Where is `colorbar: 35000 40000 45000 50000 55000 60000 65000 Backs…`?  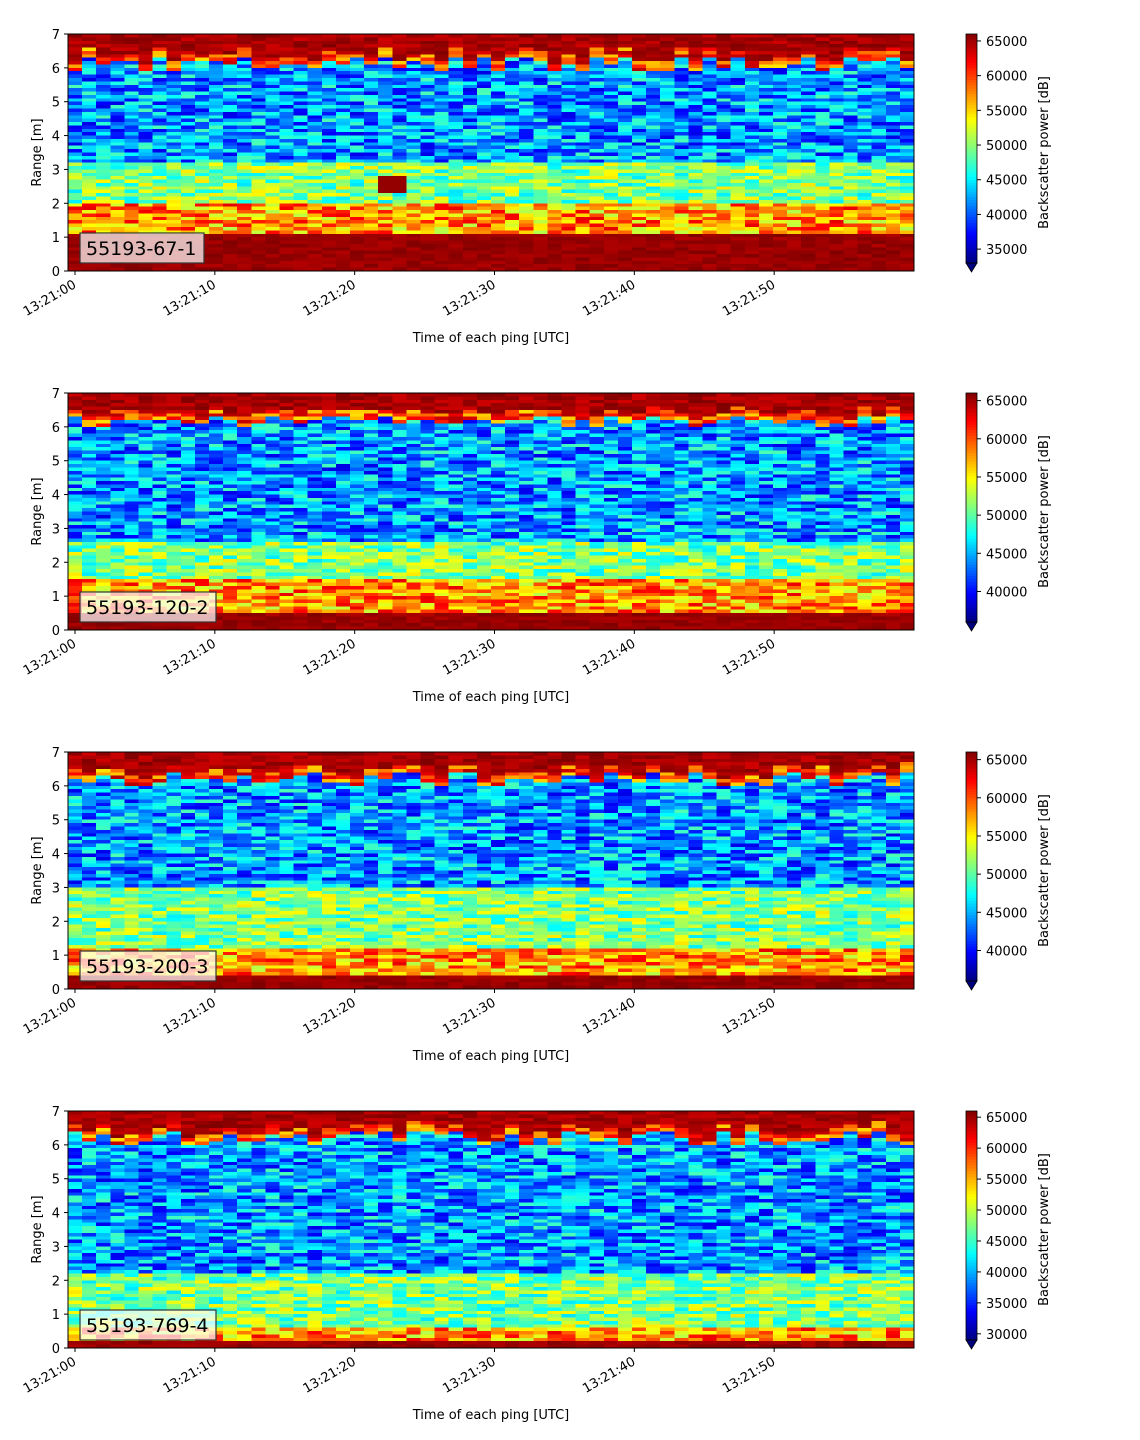 colorbar: 35000 40000 45000 50000 55000 60000 65000 Backs… is located at coordinates (1009, 153).